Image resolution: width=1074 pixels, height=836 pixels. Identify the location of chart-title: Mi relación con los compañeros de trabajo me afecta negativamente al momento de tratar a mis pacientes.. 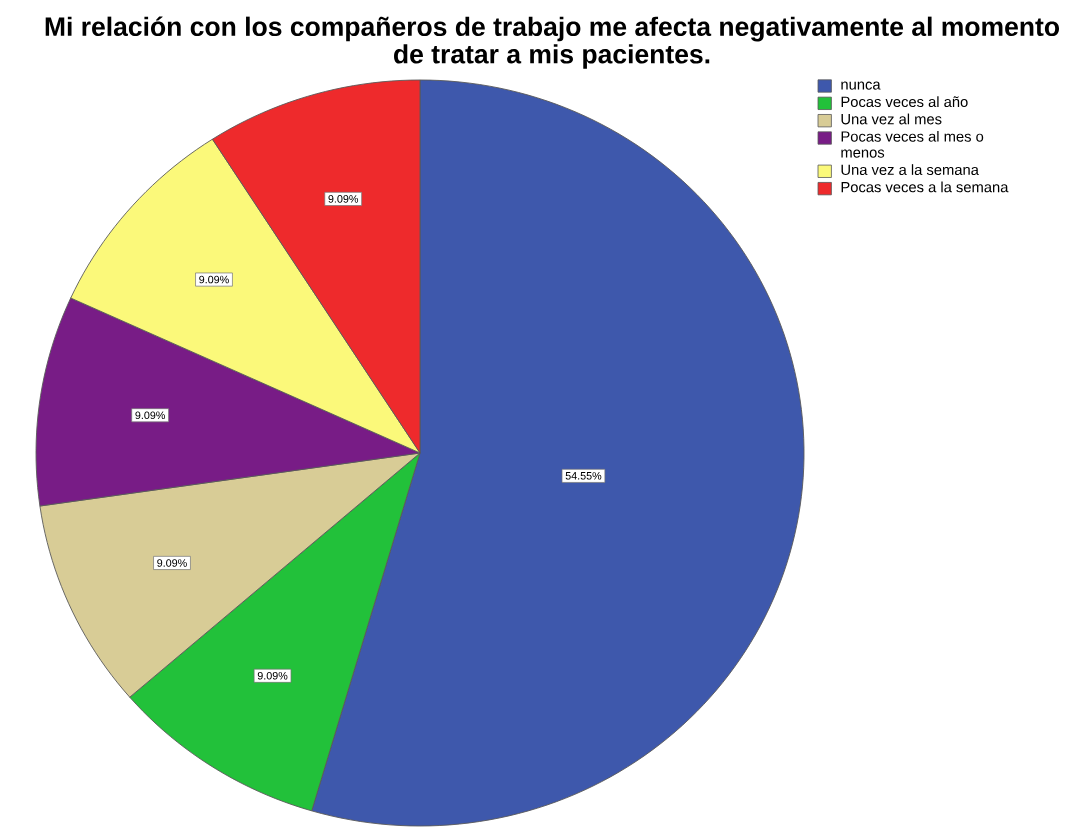
(552, 42).